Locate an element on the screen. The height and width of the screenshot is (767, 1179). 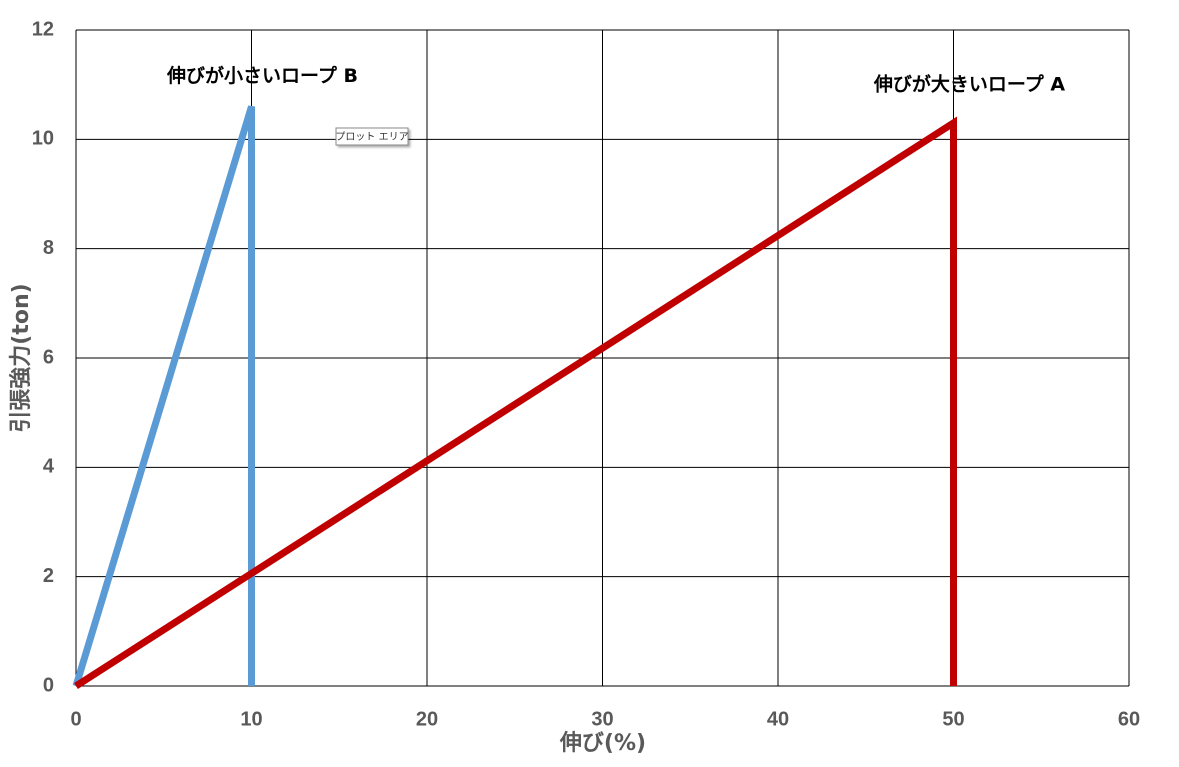
x-tick-label: 10 is located at coordinates (251, 719).